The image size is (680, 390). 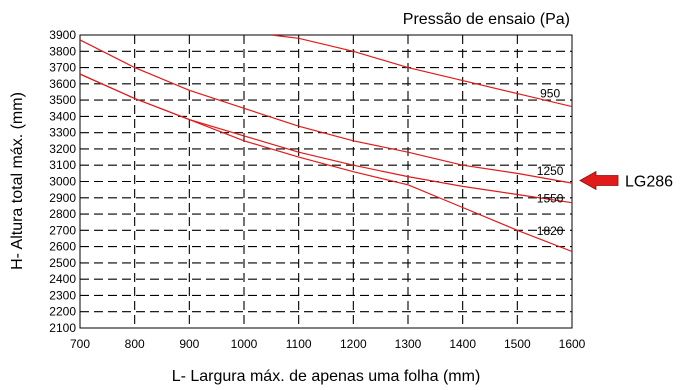 I want to click on y-tick-label: 3600, so click(x=62, y=84).